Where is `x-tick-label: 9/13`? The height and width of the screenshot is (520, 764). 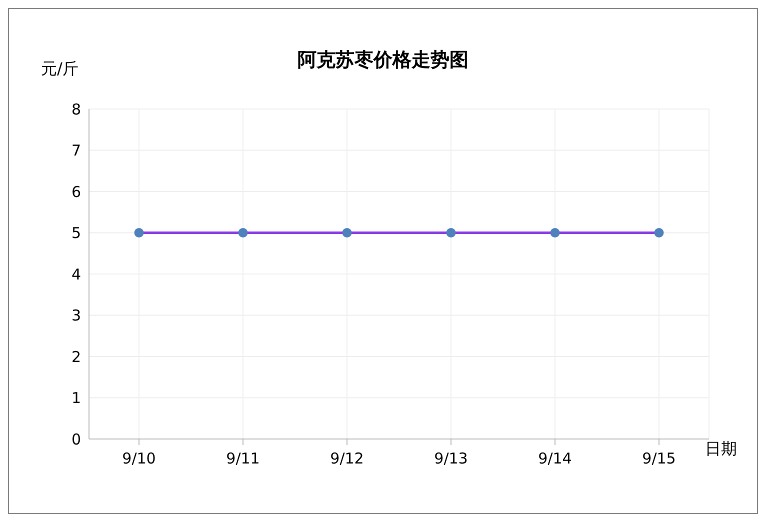 x-tick-label: 9/13 is located at coordinates (451, 459).